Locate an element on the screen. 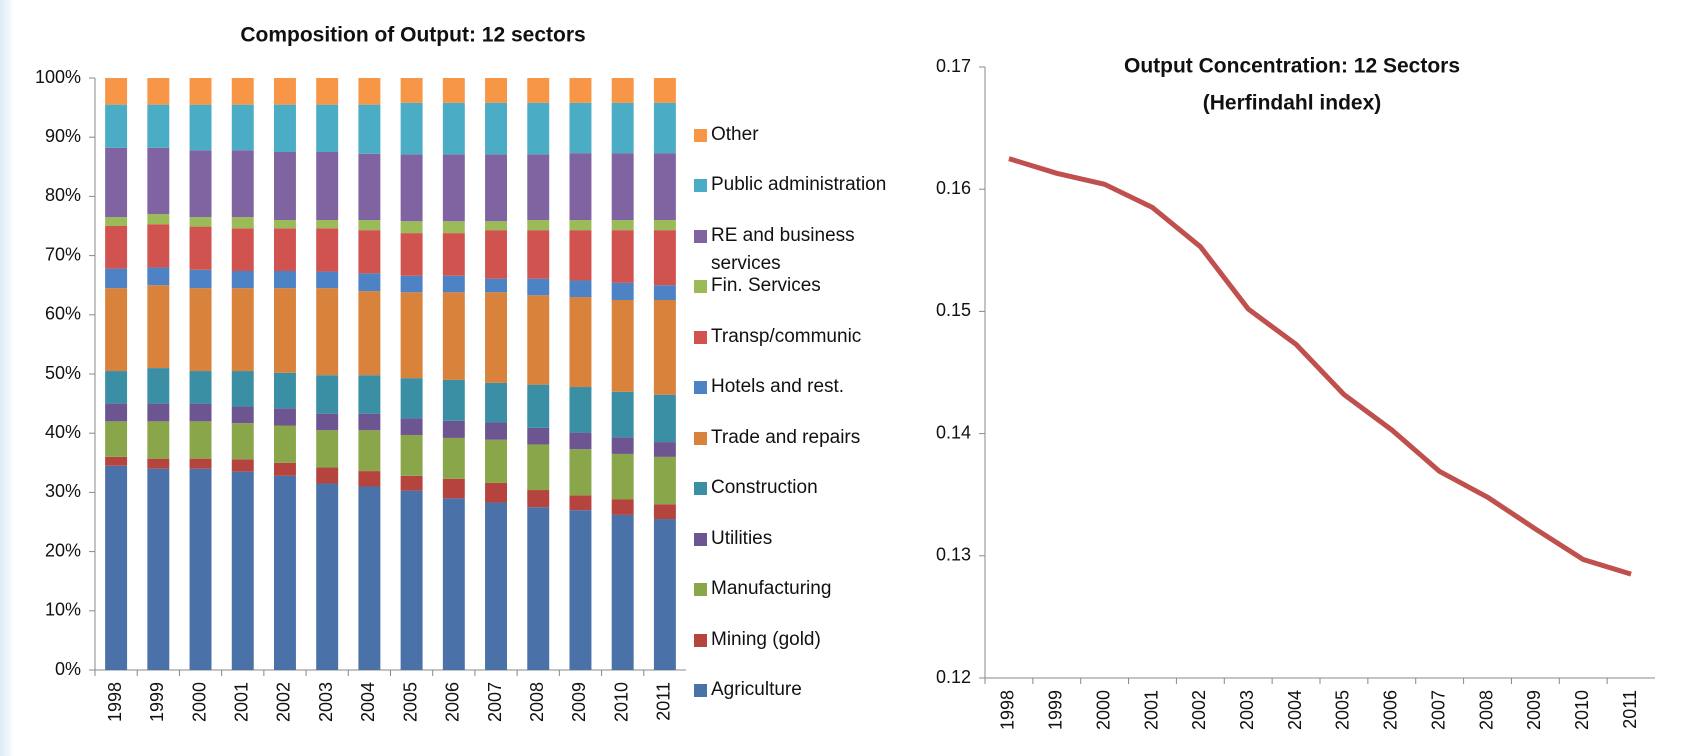 This screenshot has width=1696, height=756. legend-item: Trade and repairs is located at coordinates (799, 438).